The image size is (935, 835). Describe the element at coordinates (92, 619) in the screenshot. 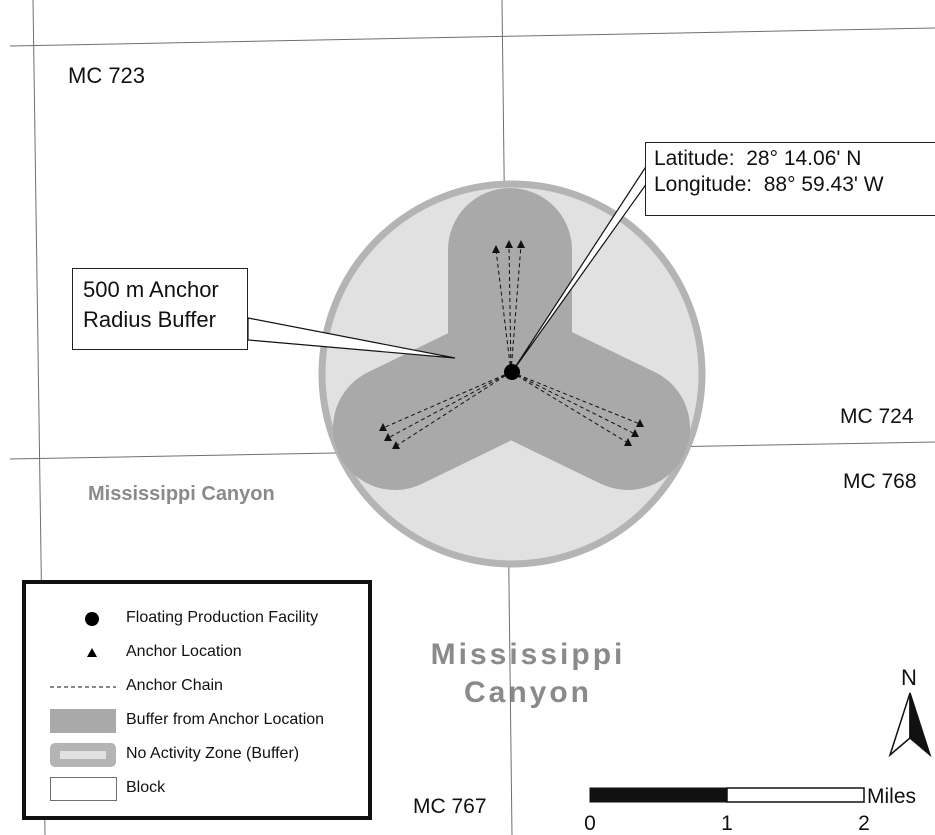

I see `filled-circle-icon` at that location.